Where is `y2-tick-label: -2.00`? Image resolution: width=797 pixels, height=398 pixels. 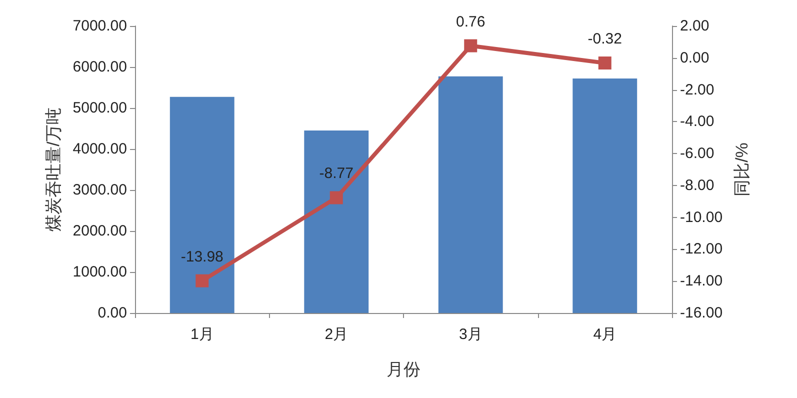
y2-tick-label: -2.00 is located at coordinates (697, 89).